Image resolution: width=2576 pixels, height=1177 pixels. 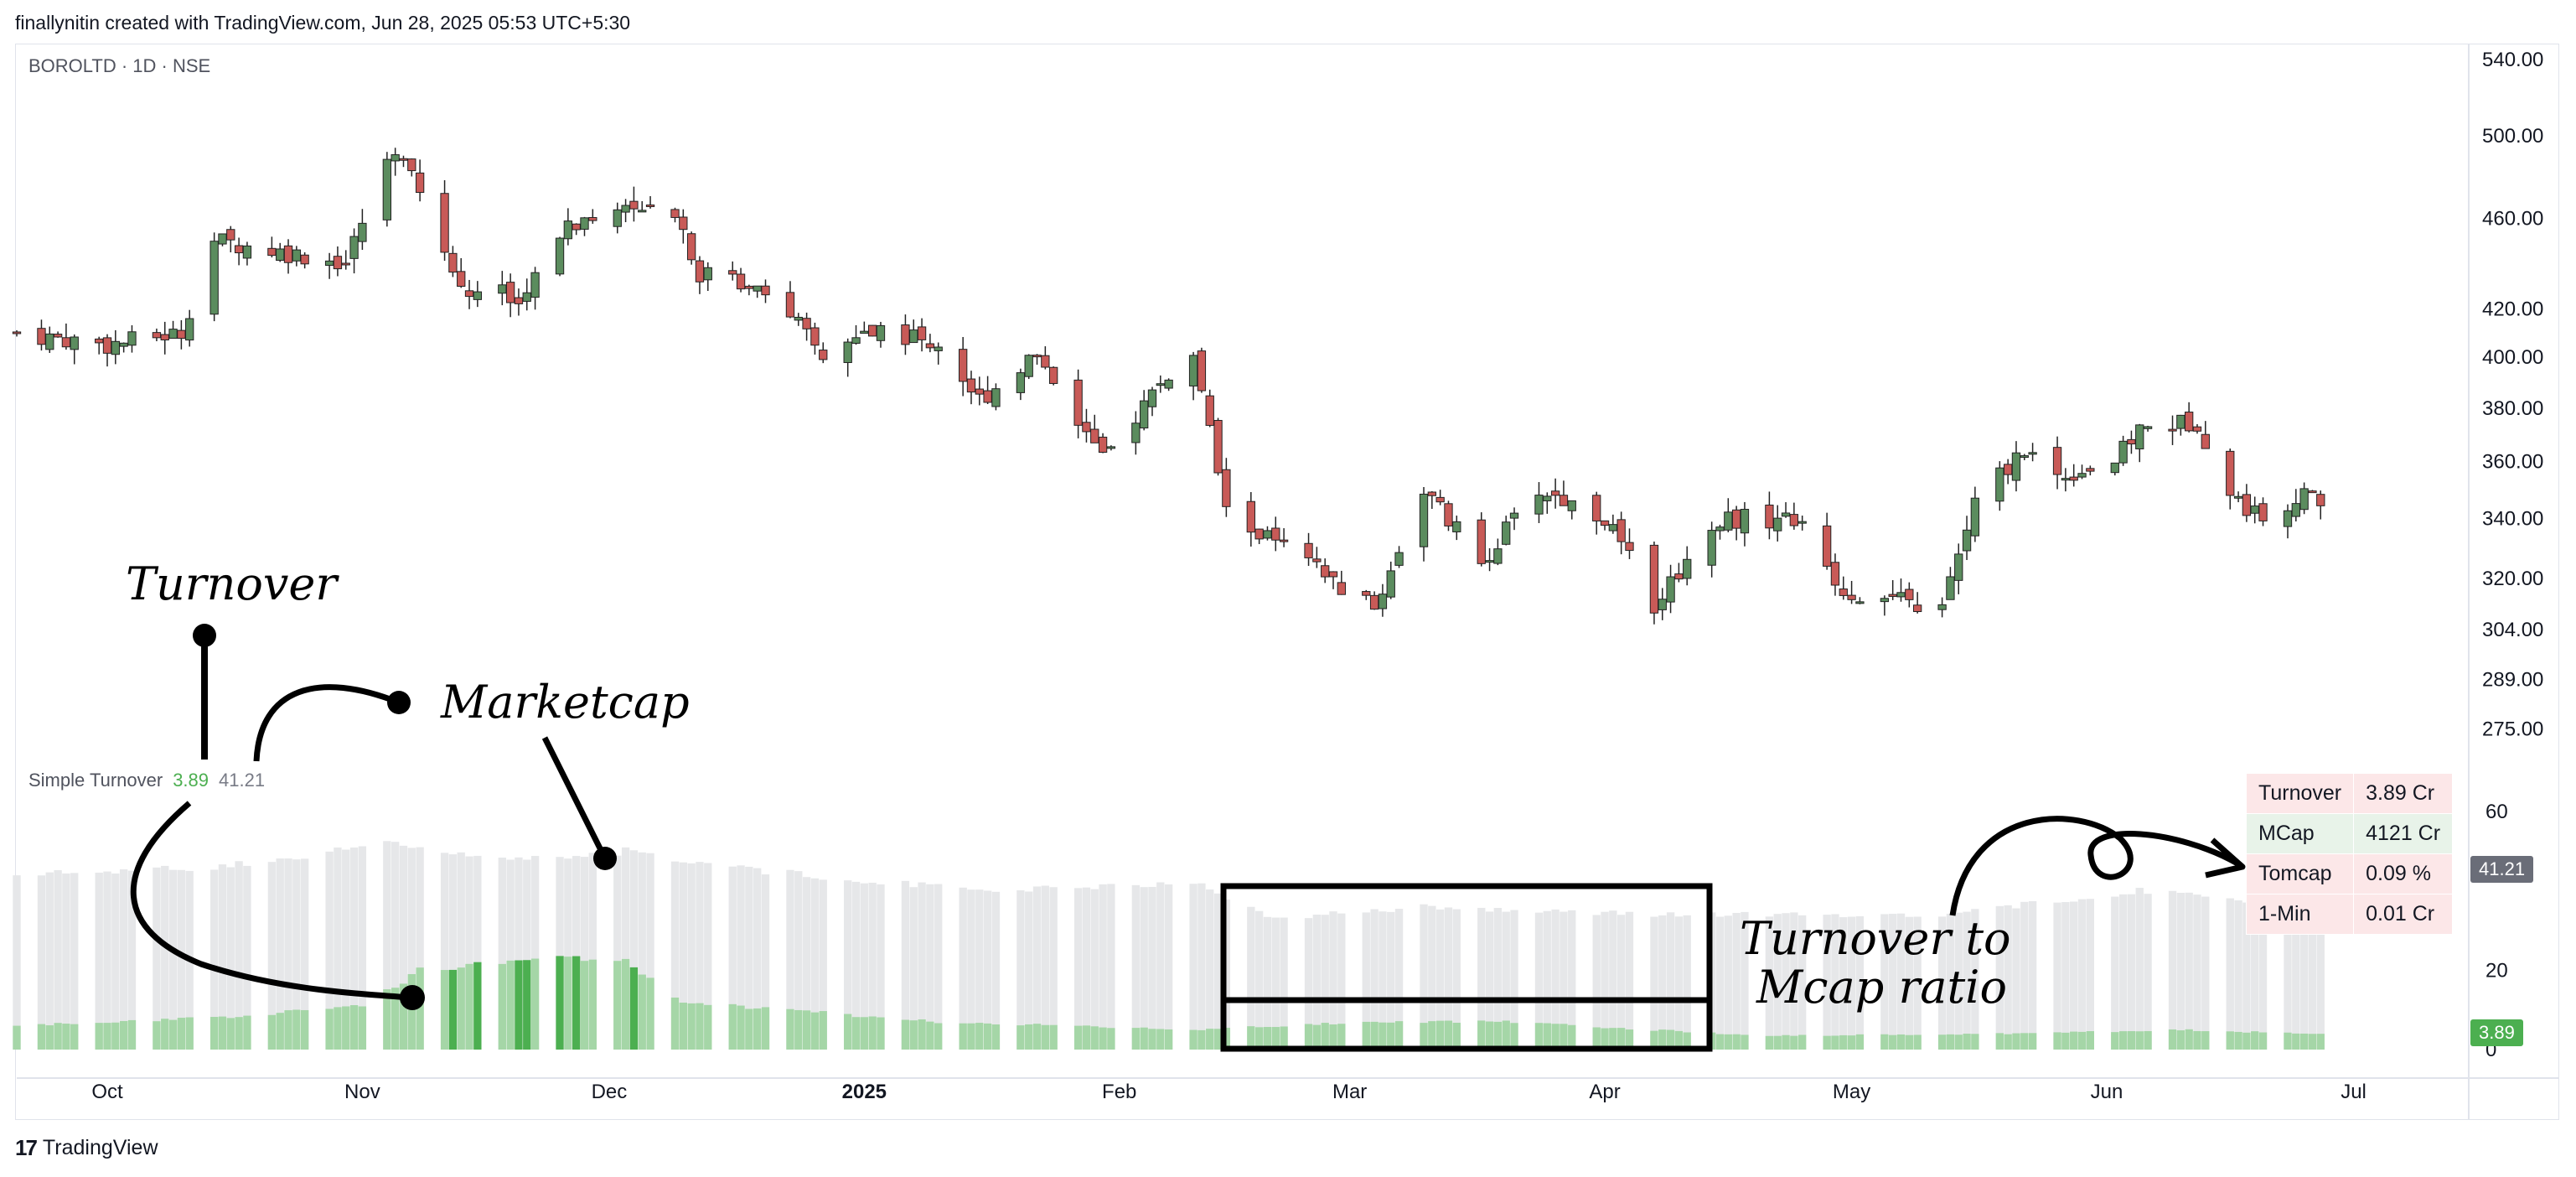 I want to click on ratio-arrowhead, so click(x=2225, y=858).